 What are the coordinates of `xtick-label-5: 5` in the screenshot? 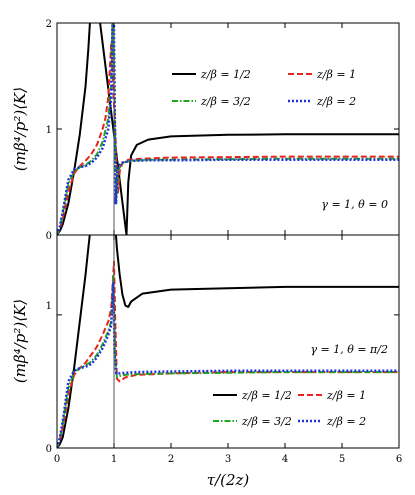 It's located at (342, 459).